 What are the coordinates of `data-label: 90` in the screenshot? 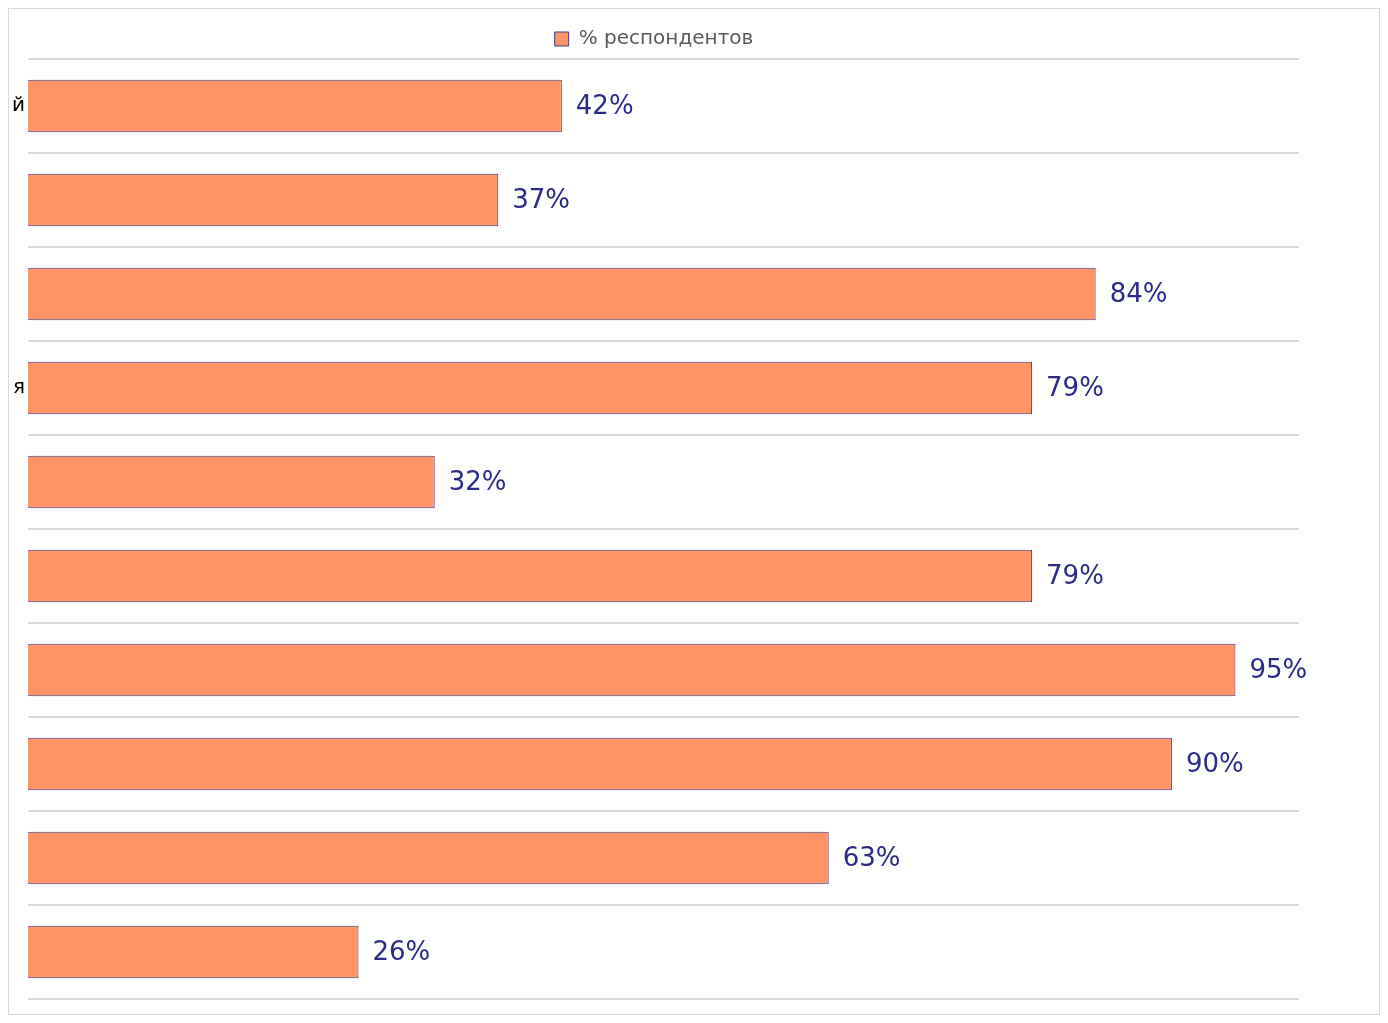 It's located at (1202, 763).